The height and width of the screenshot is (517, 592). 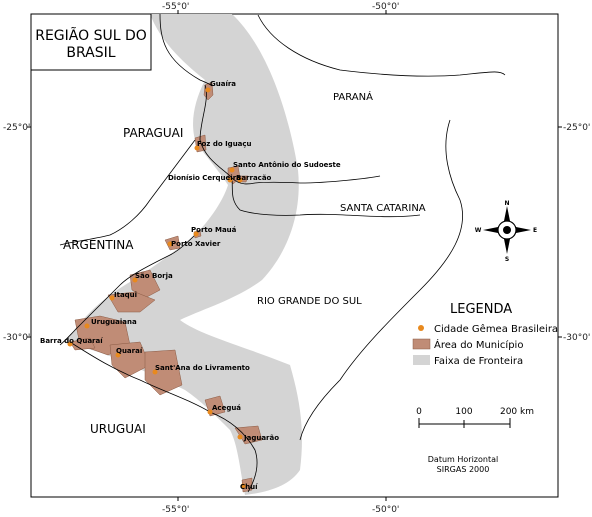 What do you see at coordinates (421, 360) in the screenshot?
I see `legend-swatch-strip` at bounding box center [421, 360].